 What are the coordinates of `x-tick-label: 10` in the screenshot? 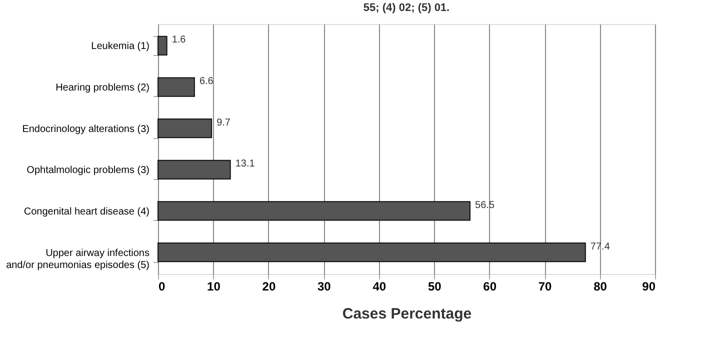 It's located at (214, 287).